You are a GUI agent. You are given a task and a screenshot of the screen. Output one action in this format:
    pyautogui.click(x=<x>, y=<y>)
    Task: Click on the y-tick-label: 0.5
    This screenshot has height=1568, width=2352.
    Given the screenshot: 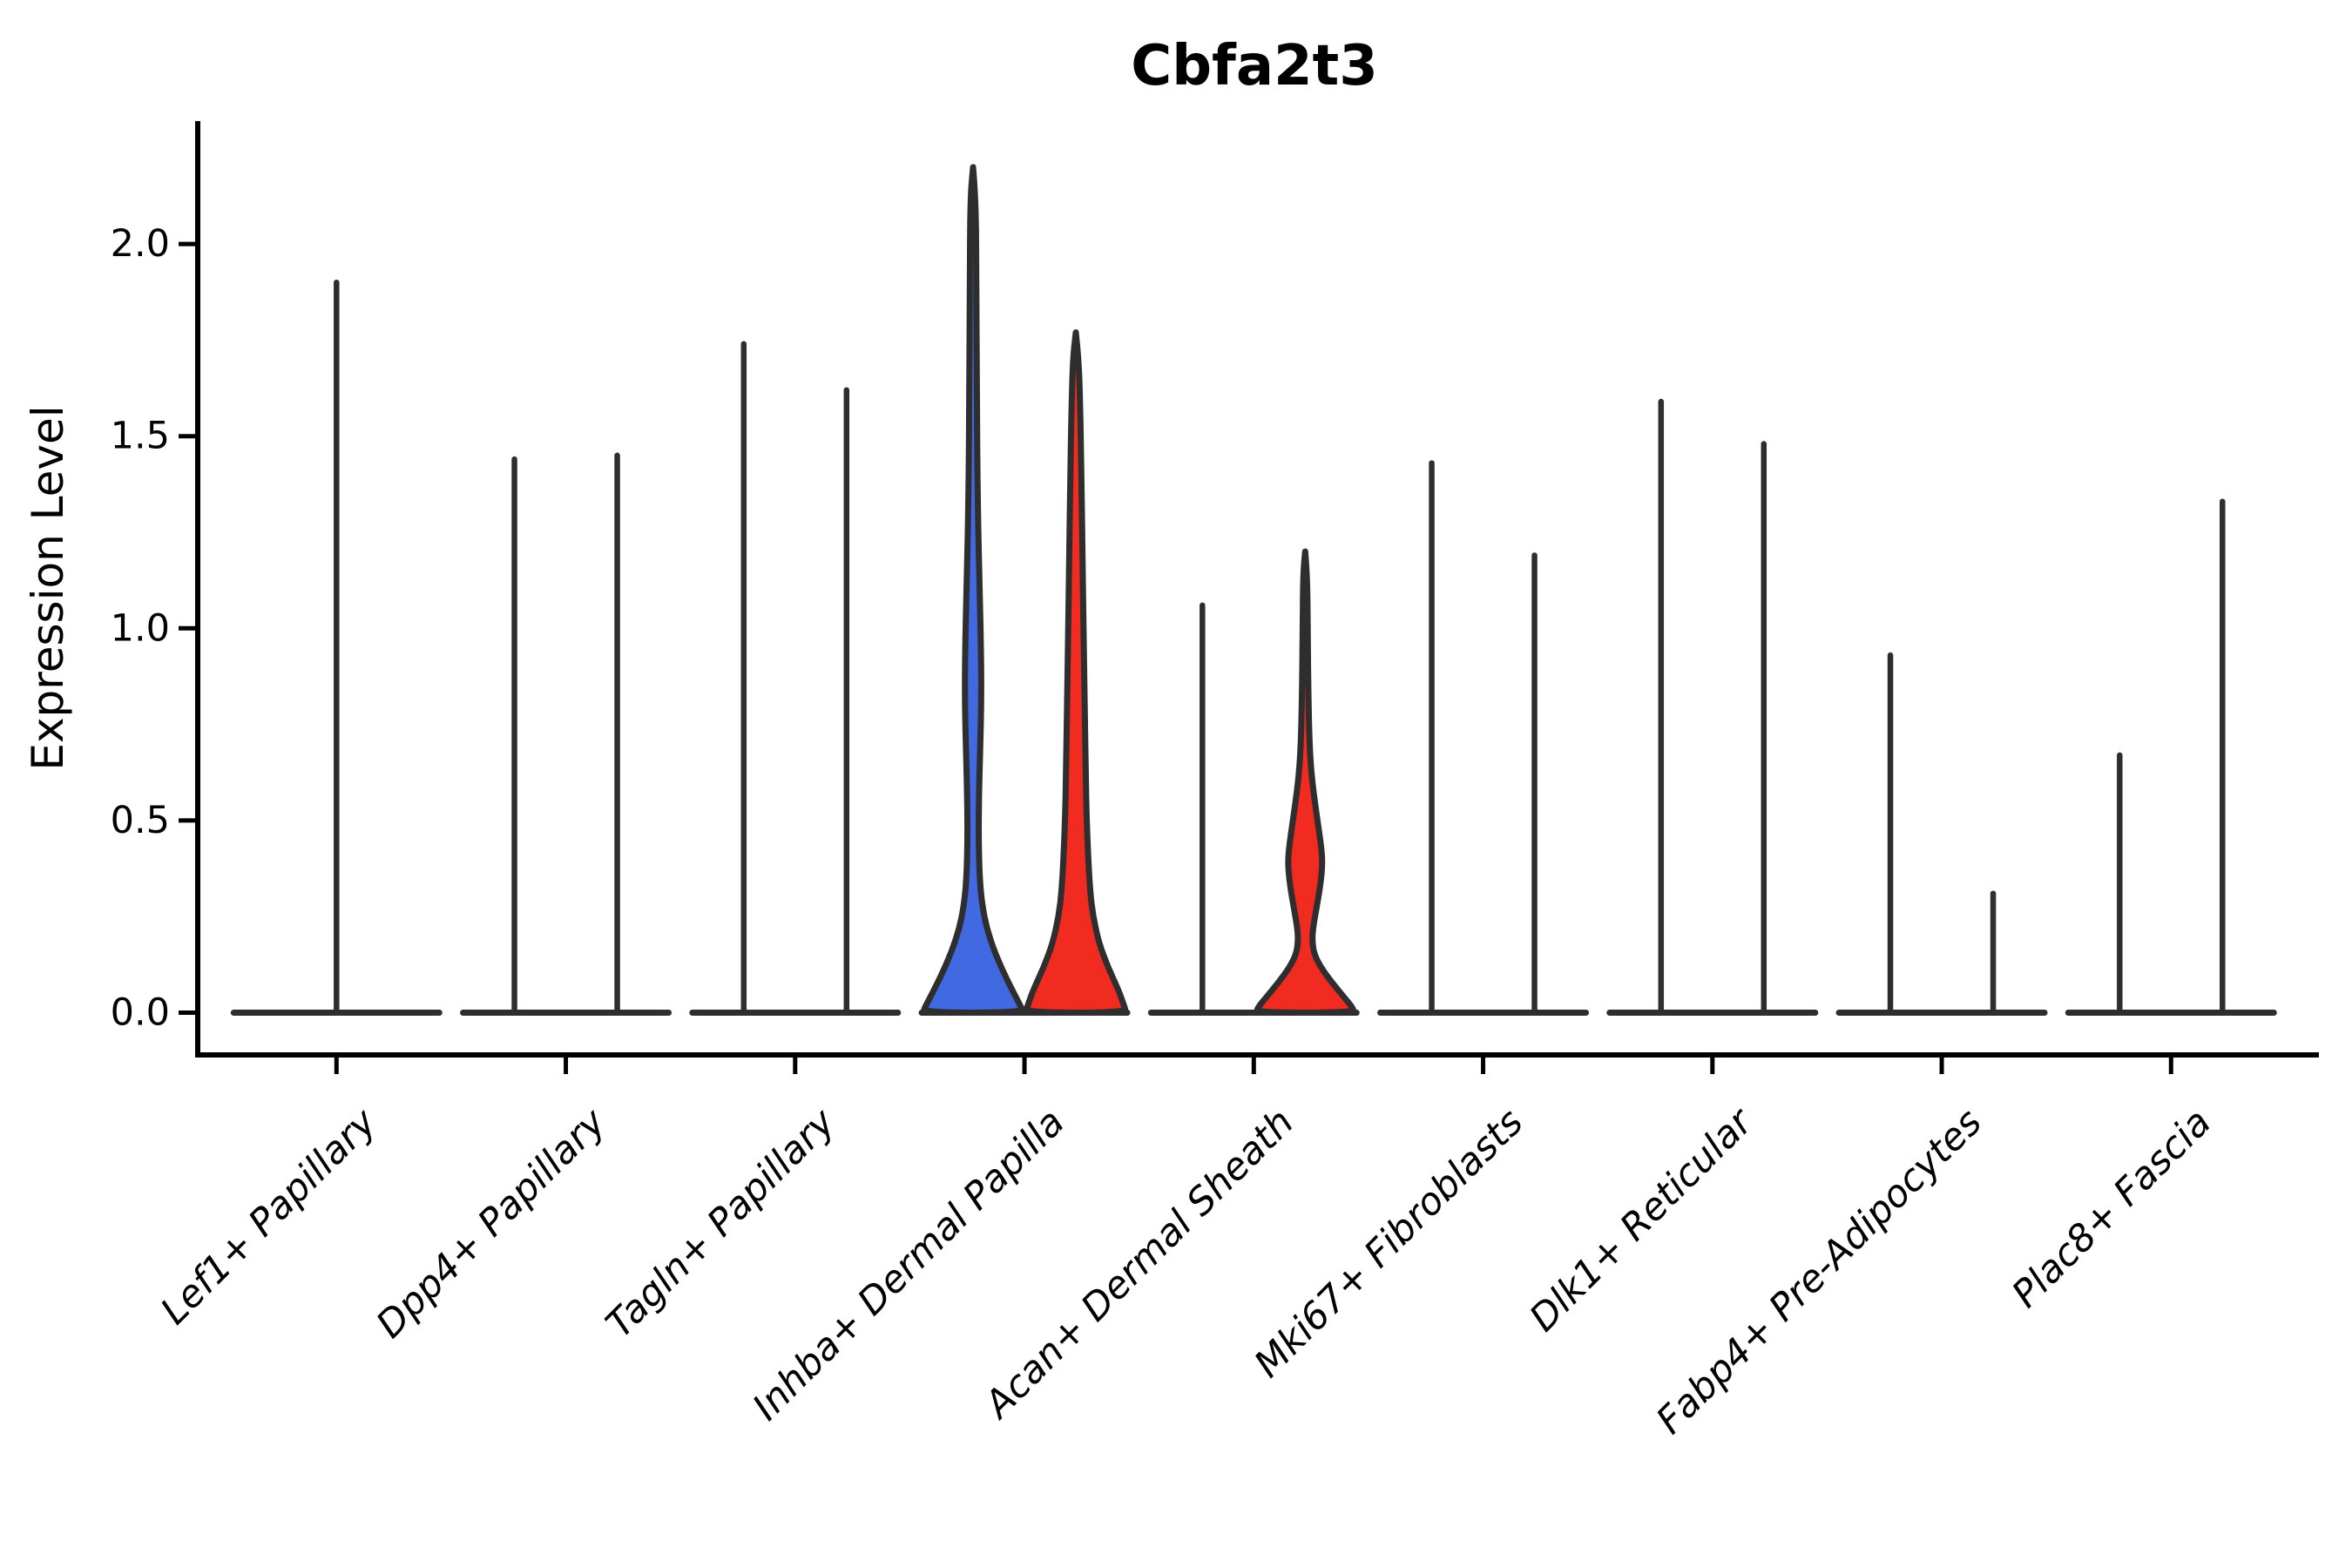 What is the action you would take?
    pyautogui.click(x=140, y=820)
    